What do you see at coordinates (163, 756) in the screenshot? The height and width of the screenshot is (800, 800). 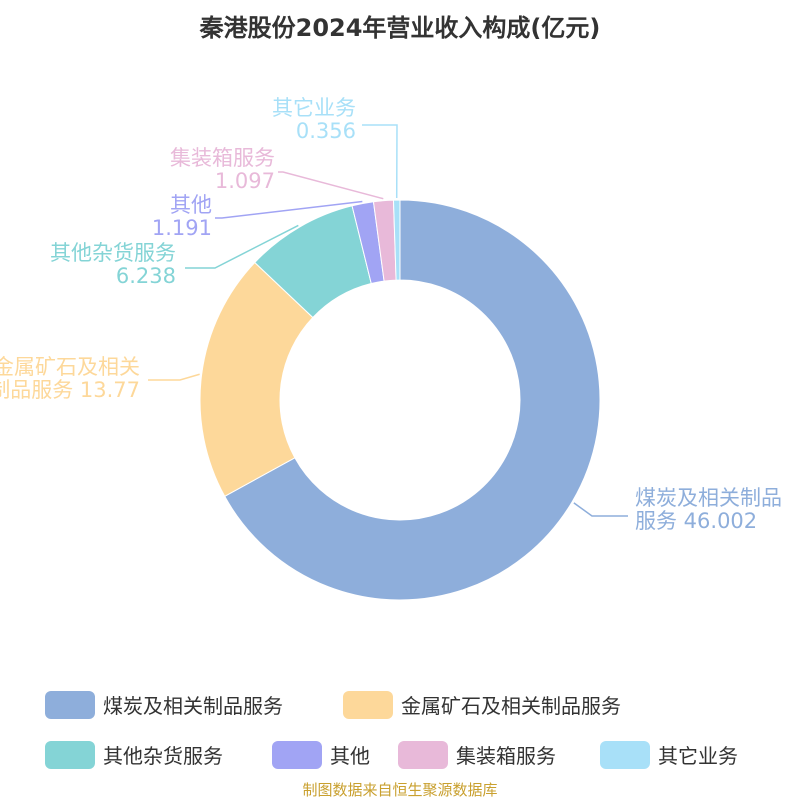 I see `legend-label: 其他杂货服务` at bounding box center [163, 756].